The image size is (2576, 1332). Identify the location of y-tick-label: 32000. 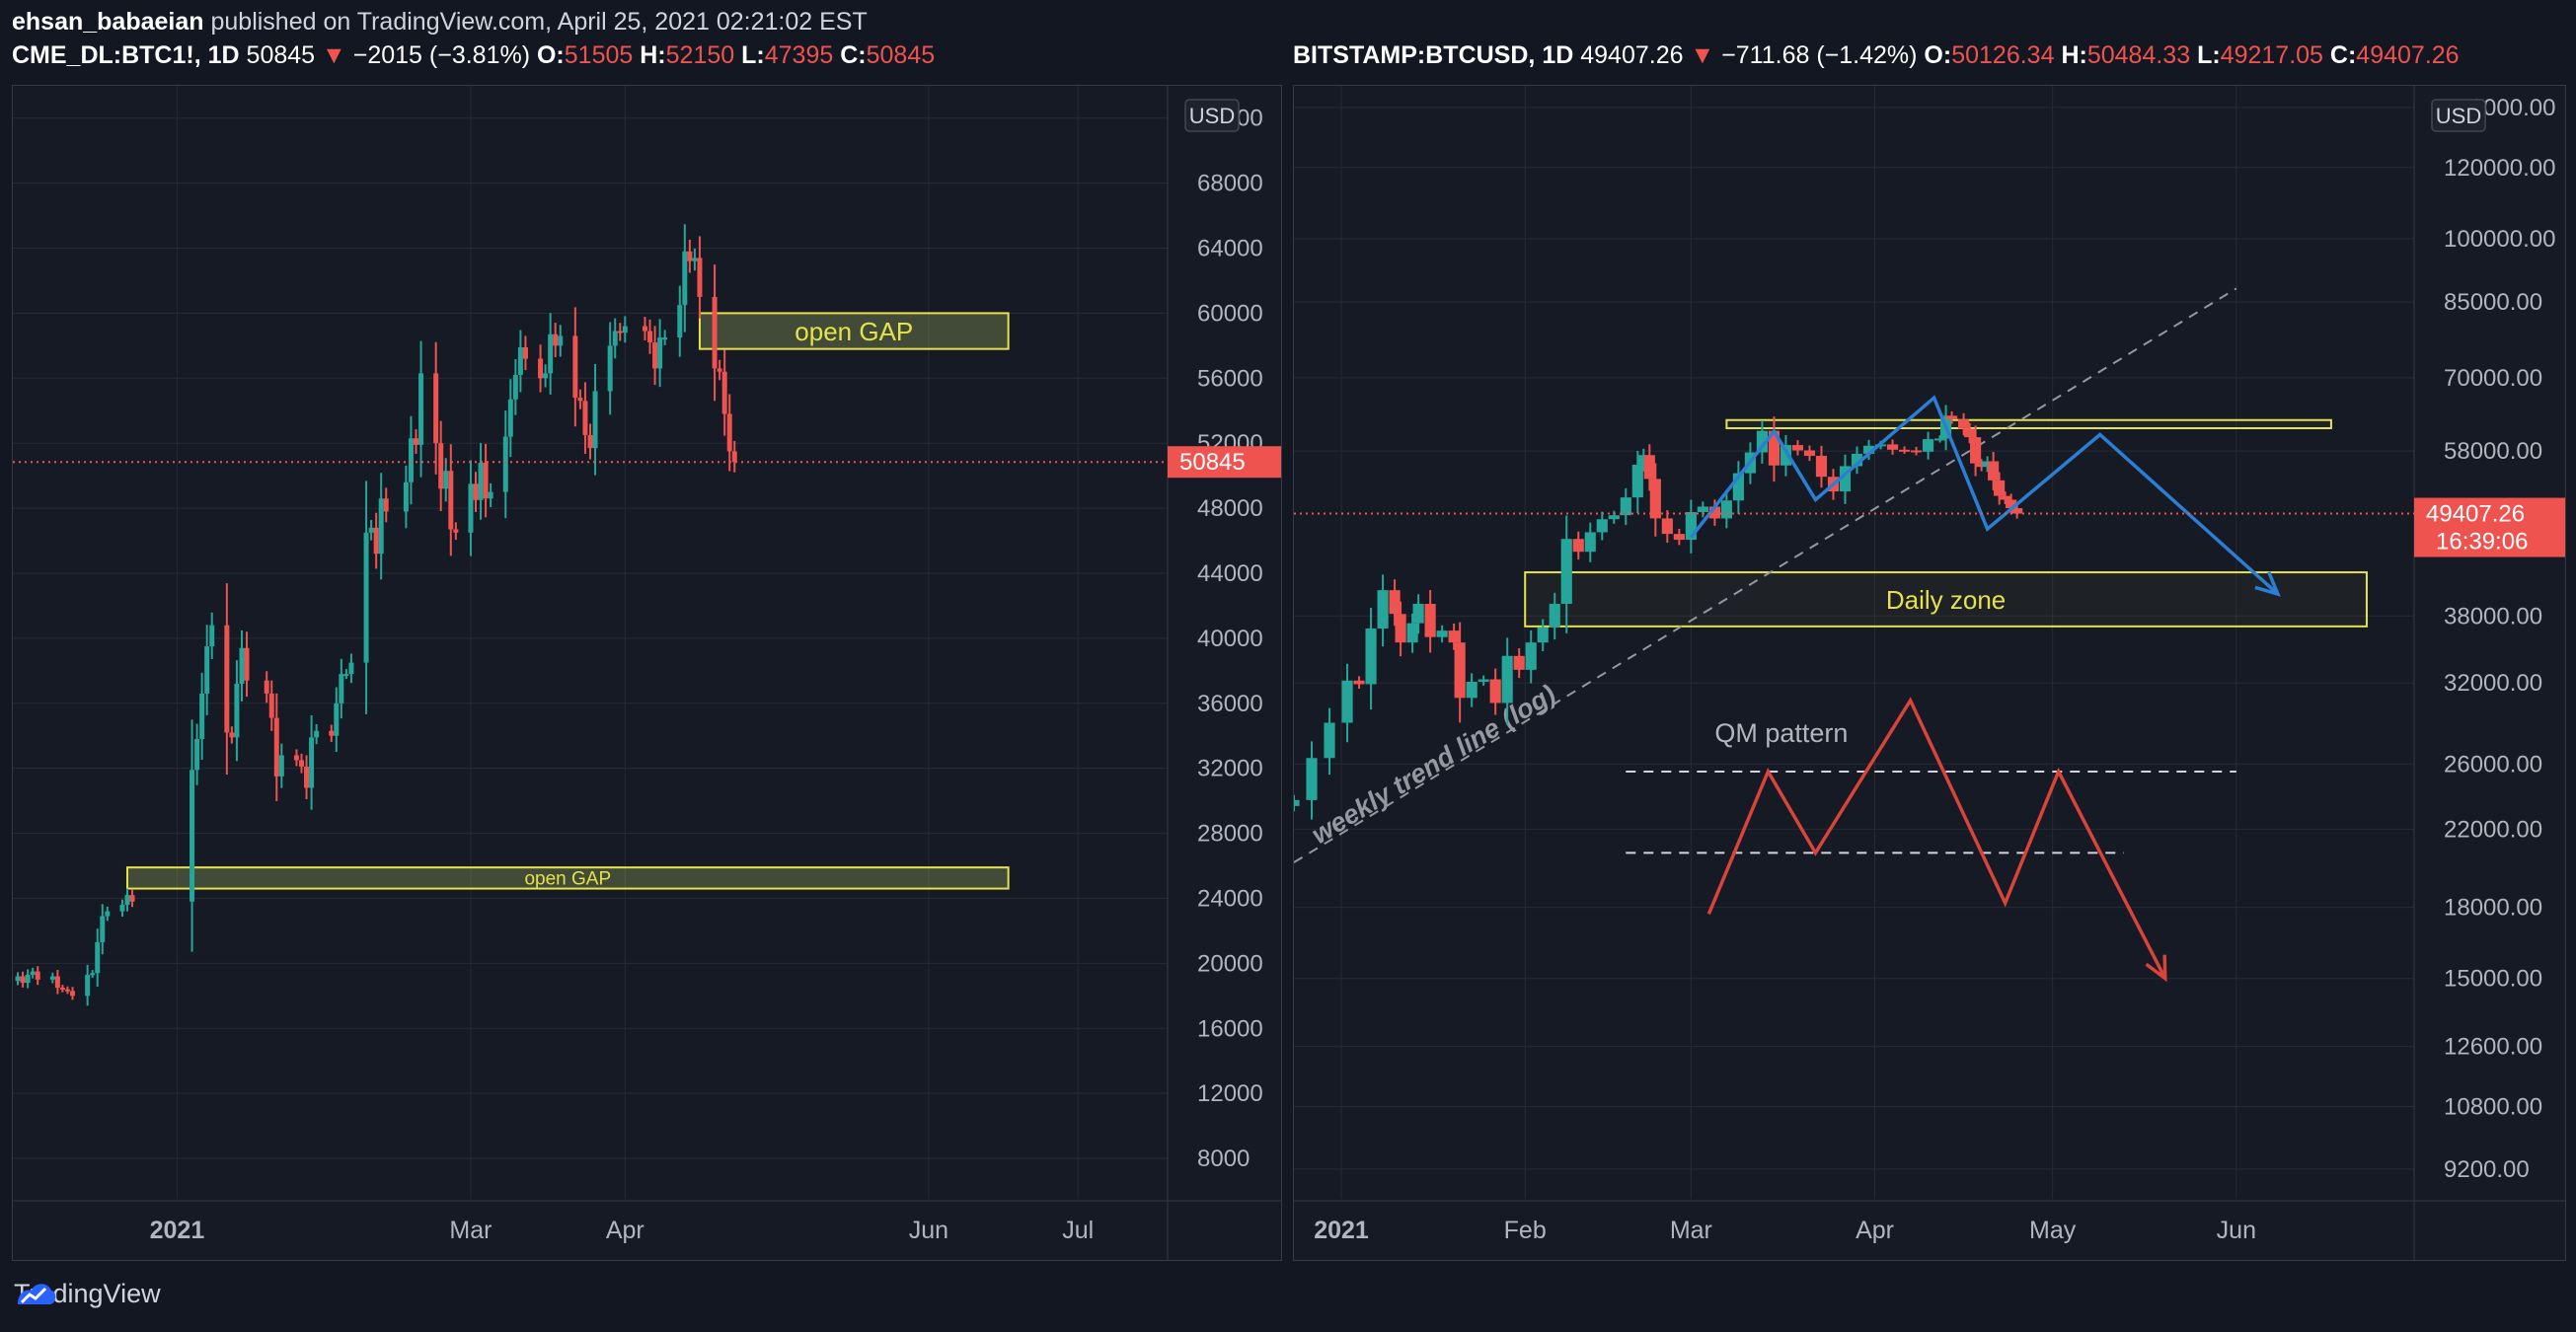
(1230, 769).